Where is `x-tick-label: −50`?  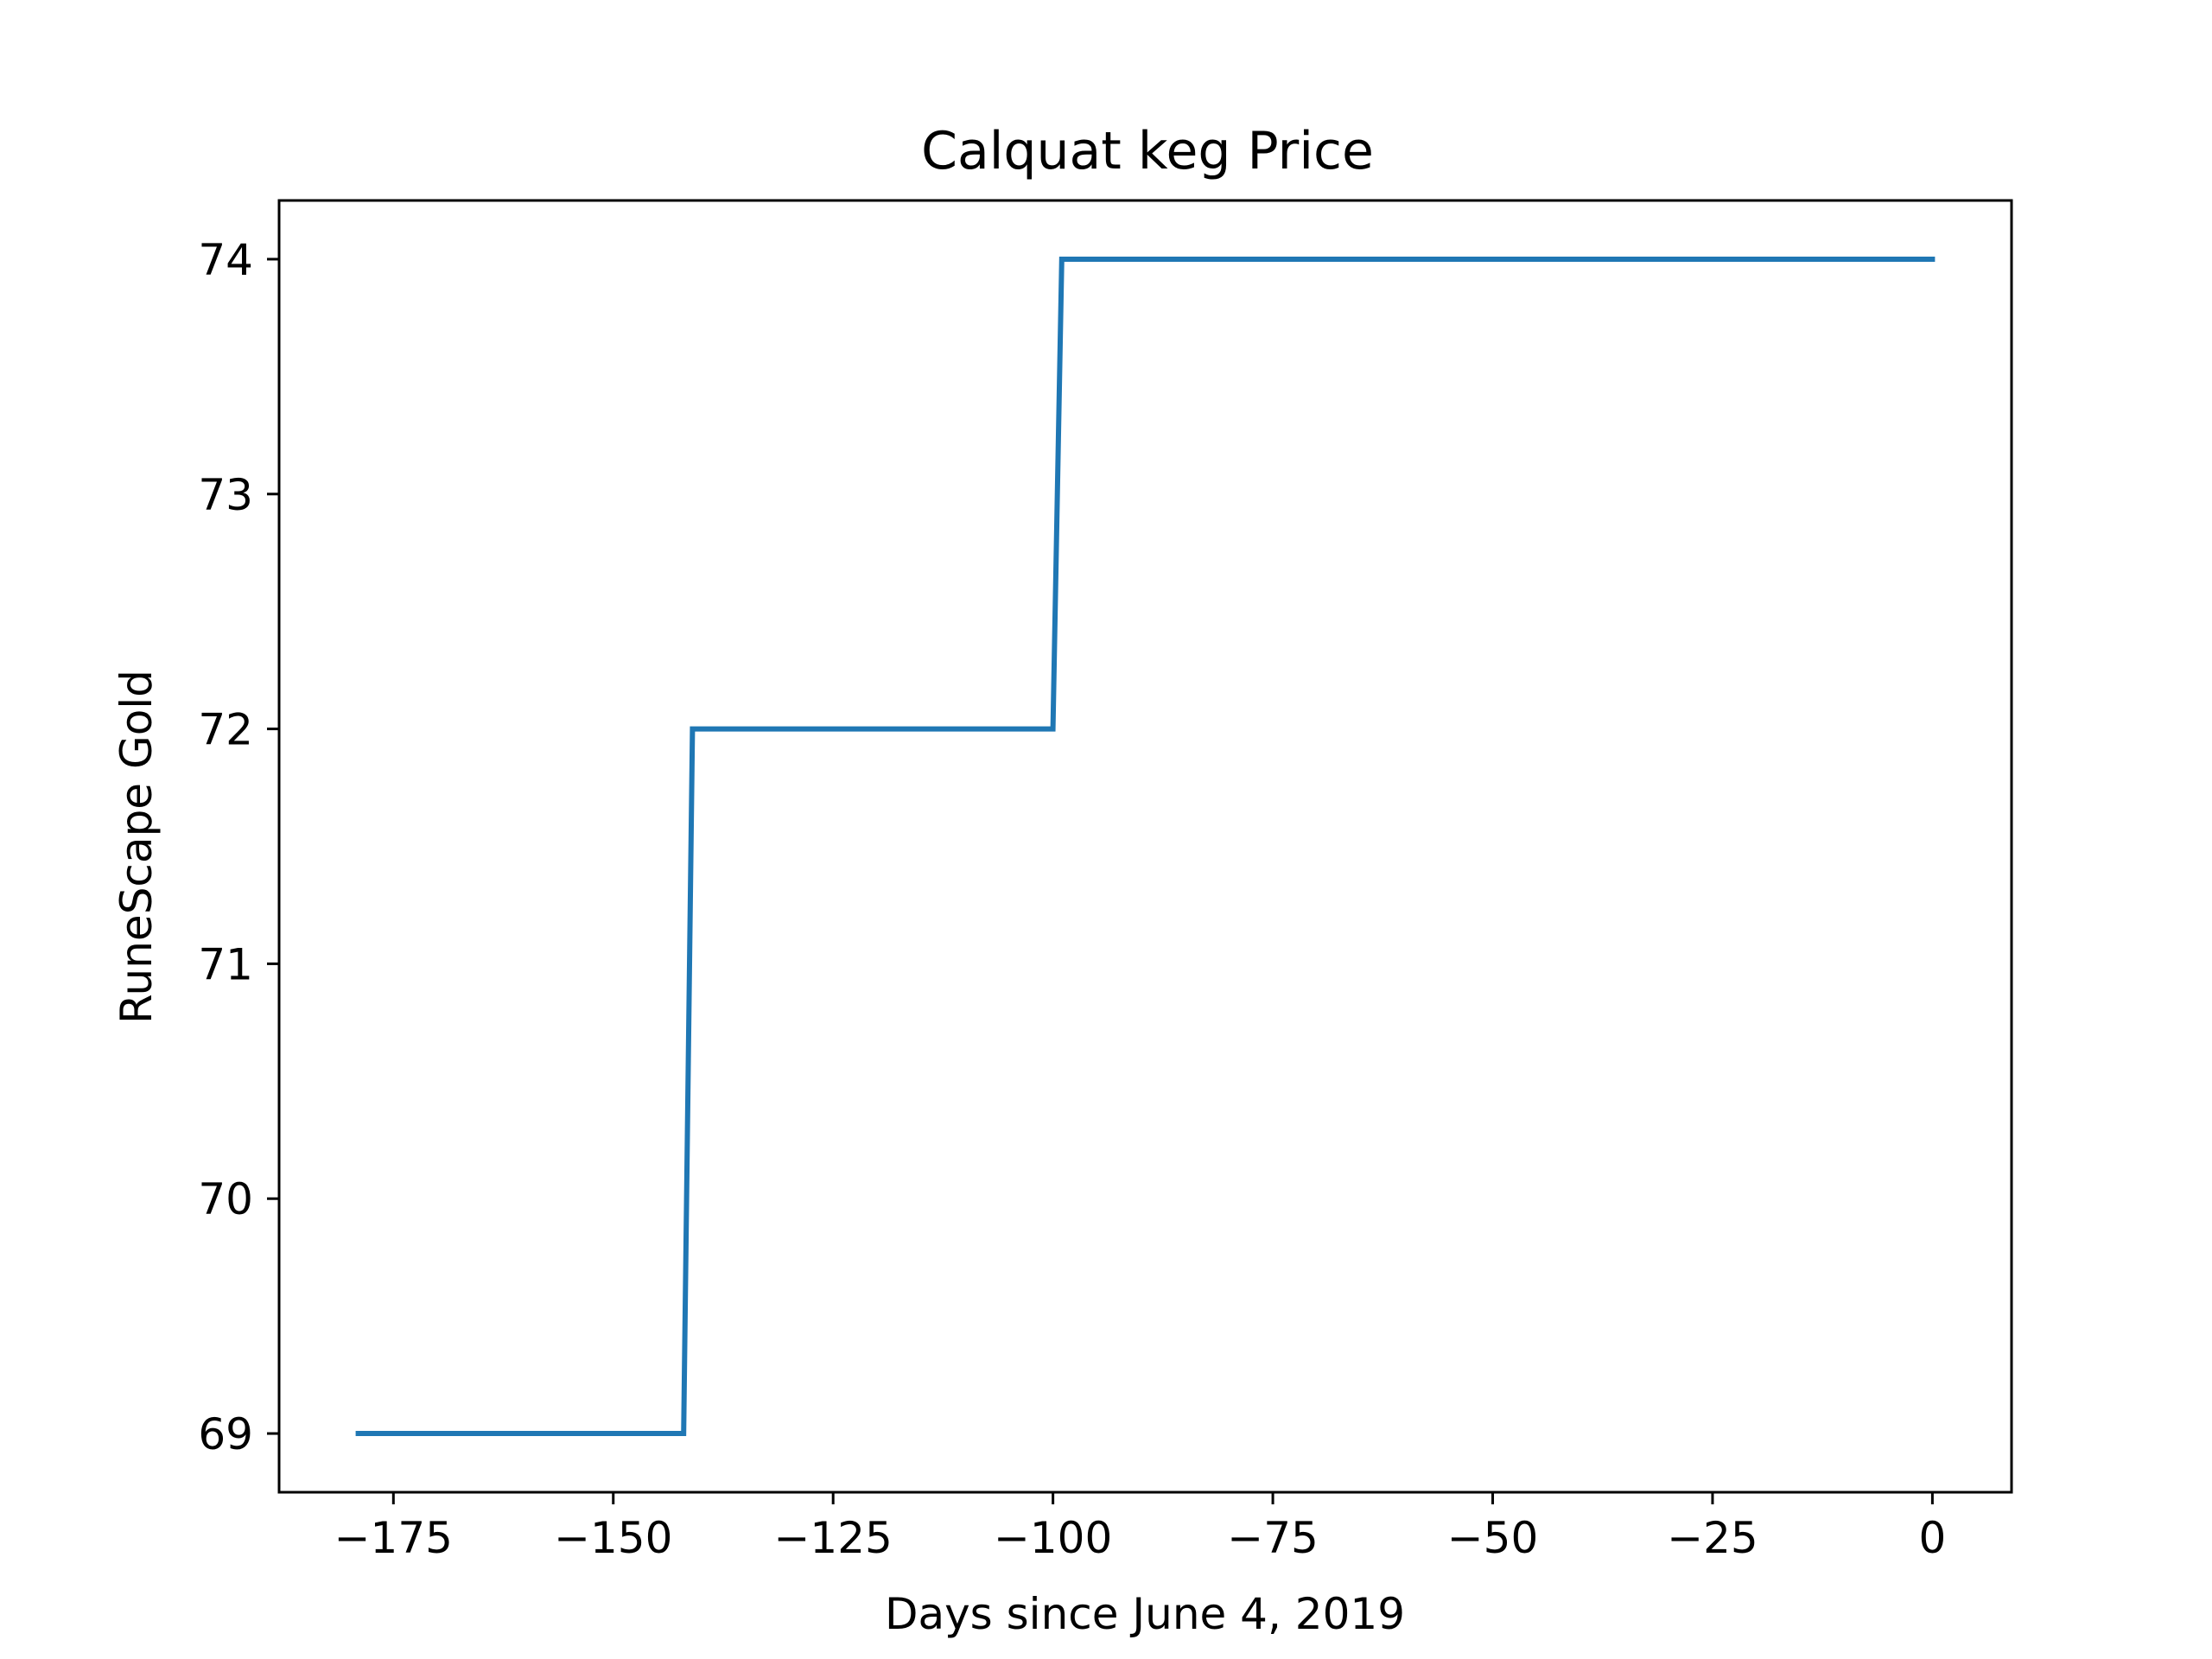
x-tick-label: −50 is located at coordinates (1493, 1538).